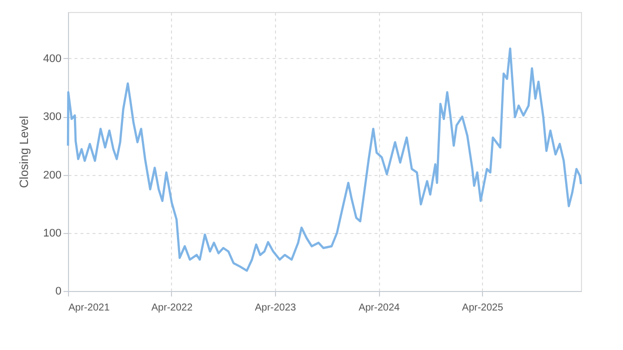 This screenshot has width=623, height=350. I want to click on x-tick-label: Apr-2025, so click(483, 308).